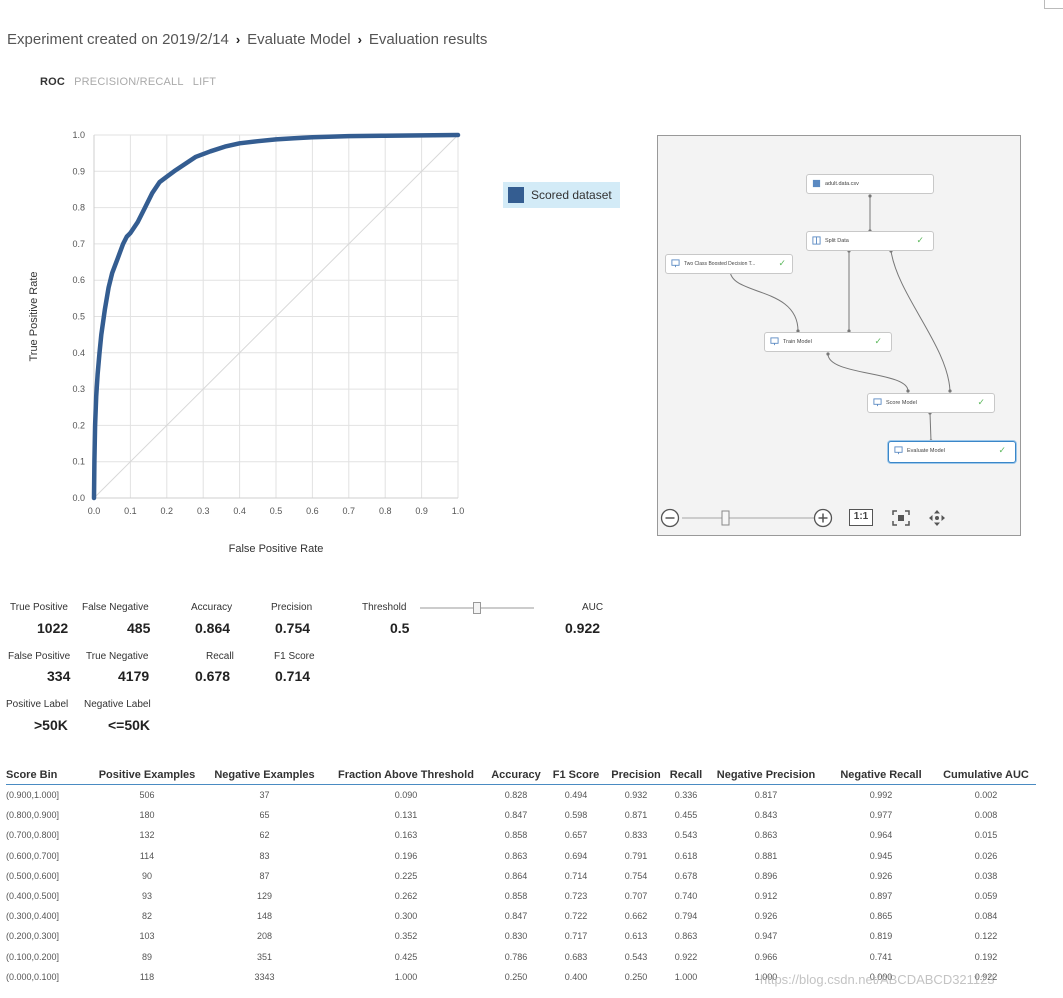 The height and width of the screenshot is (998, 1063). Describe the element at coordinates (204, 82) in the screenshot. I see `tab-lift: LIFT` at that location.